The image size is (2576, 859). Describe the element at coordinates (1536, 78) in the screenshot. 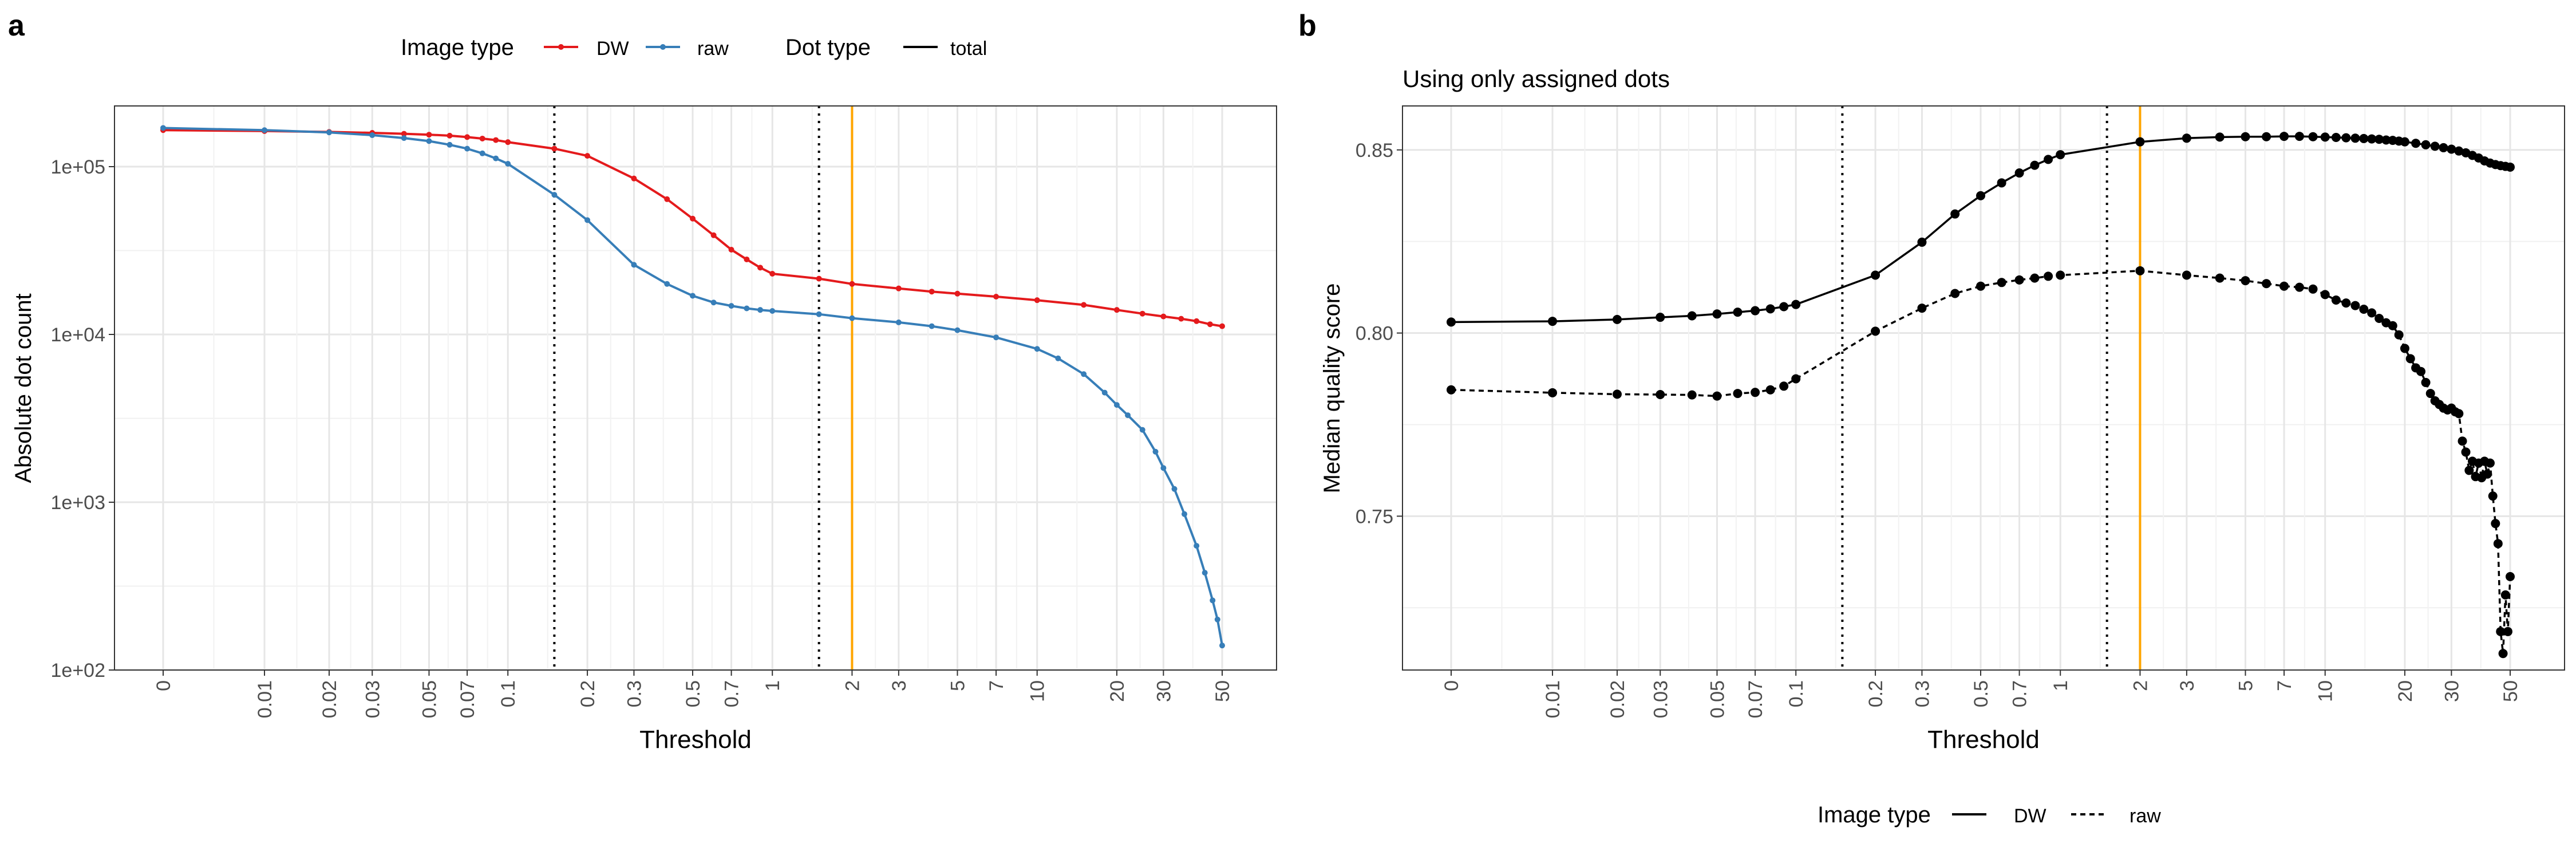

I see `panel-b-title: Using only assigned dots` at that location.